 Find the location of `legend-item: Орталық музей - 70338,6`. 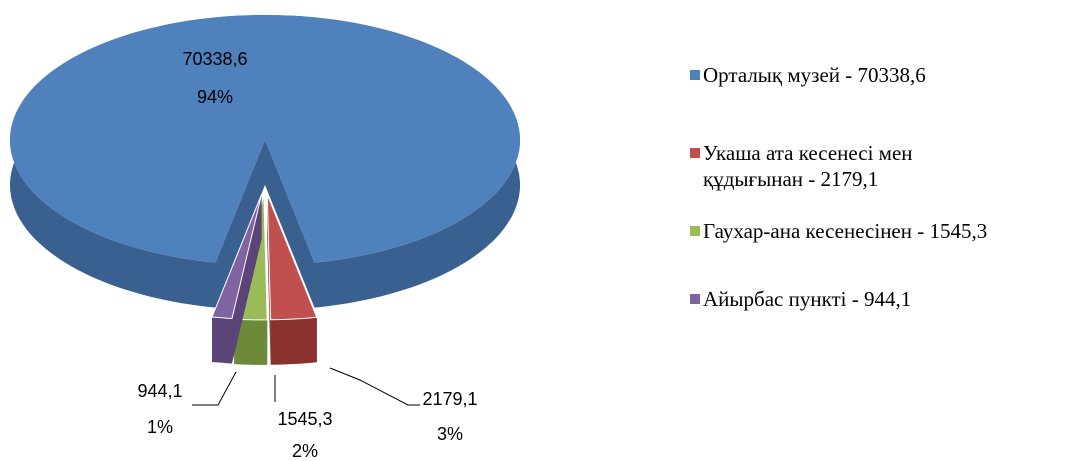

legend-item: Орталық музей - 70338,6 is located at coordinates (875, 75).